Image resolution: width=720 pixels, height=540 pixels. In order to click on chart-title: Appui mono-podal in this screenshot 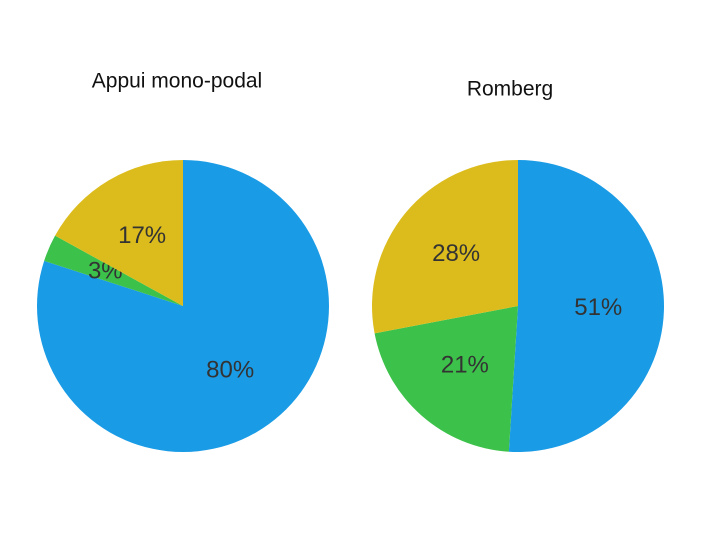, I will do `click(177, 81)`.